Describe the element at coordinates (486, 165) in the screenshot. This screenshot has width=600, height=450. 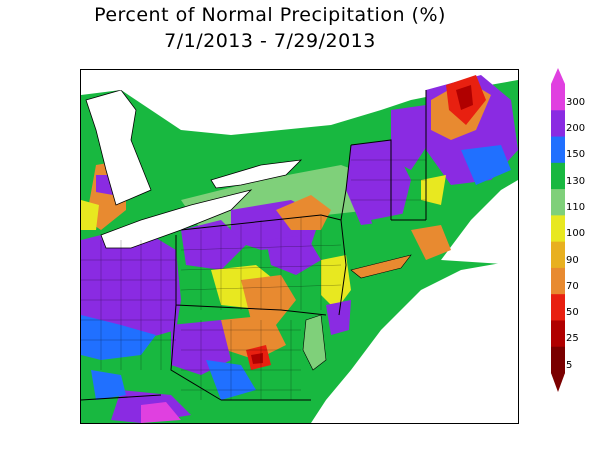
I see `precip-region-maine-blue` at that location.